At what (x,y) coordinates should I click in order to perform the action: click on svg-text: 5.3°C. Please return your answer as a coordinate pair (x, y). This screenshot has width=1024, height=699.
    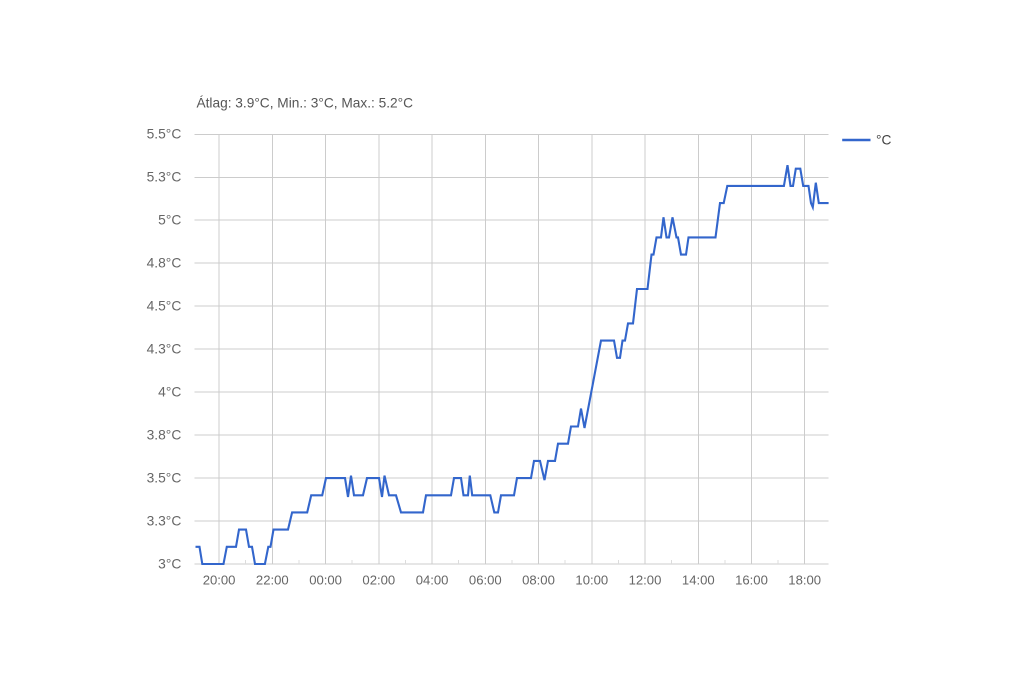
    Looking at the image, I should click on (164, 177).